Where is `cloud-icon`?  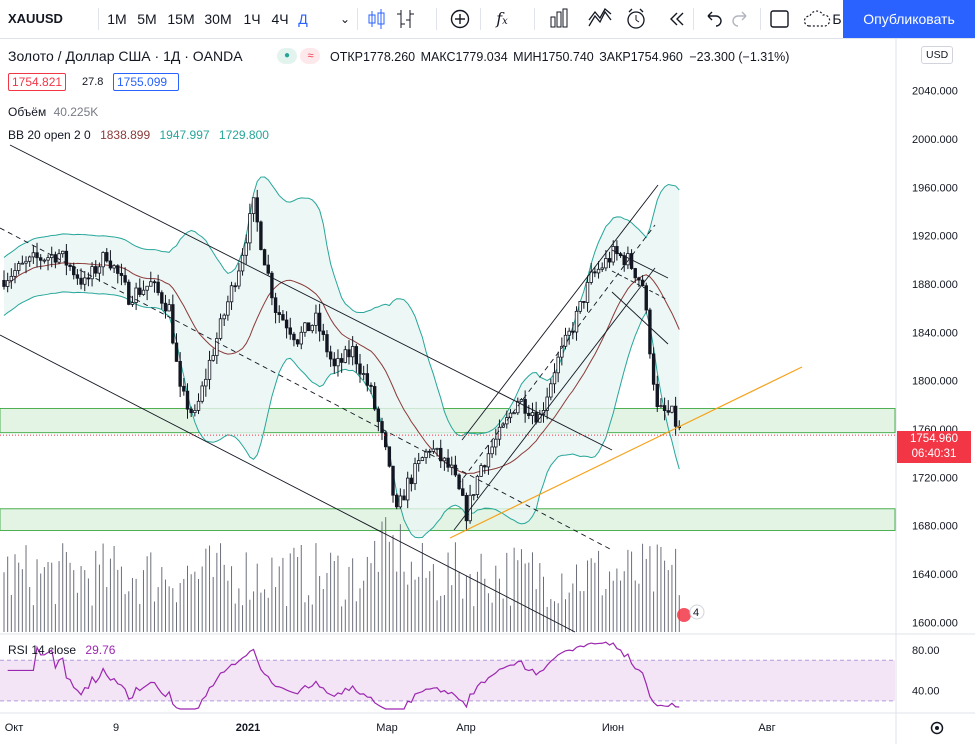
cloud-icon is located at coordinates (817, 19).